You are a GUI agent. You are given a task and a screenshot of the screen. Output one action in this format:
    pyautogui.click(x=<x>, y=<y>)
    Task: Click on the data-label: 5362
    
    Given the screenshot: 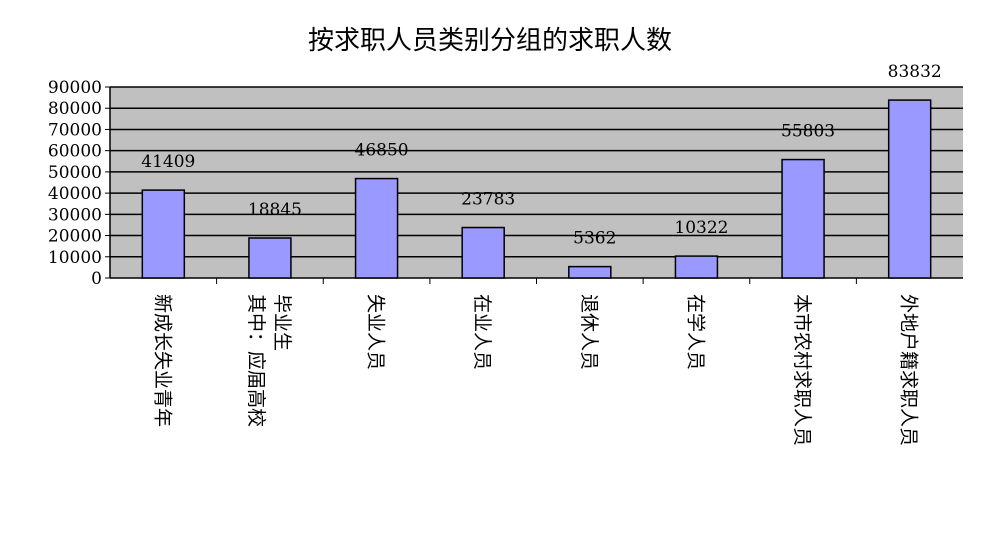 What is the action you would take?
    pyautogui.click(x=594, y=239)
    